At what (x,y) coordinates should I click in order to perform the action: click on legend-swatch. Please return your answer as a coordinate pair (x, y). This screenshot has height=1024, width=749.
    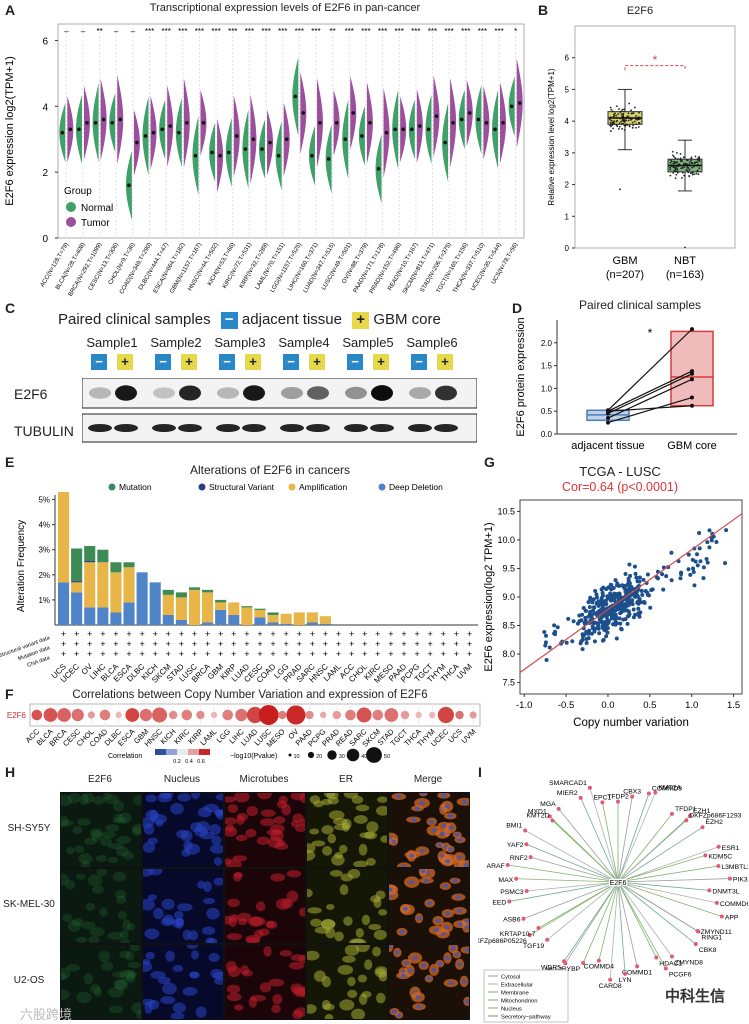
    Looking at the image, I should click on (202, 487).